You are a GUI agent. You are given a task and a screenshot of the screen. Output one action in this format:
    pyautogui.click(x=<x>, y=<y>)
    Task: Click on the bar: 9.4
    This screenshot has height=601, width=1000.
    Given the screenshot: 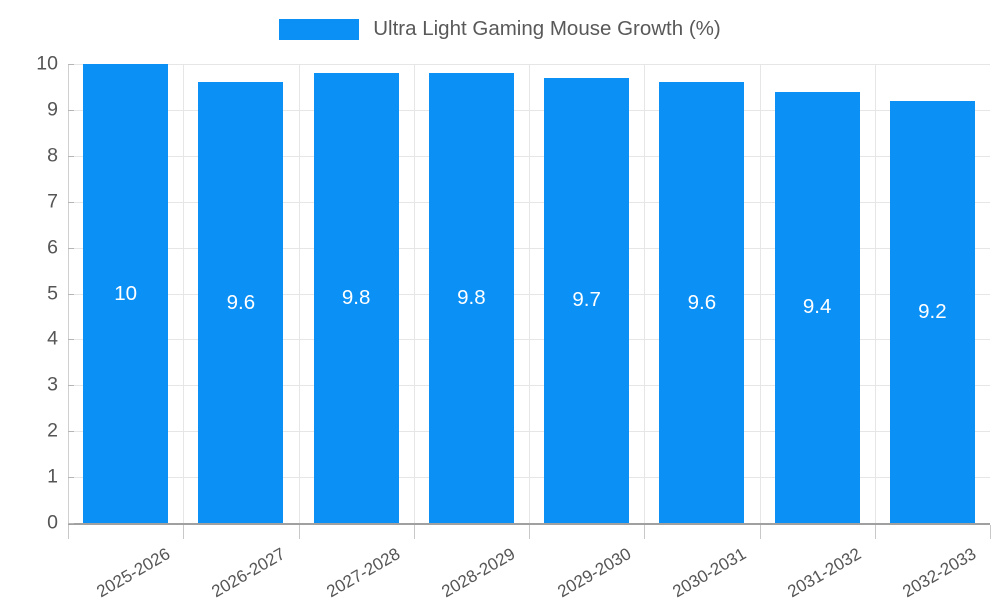 What is the action you would take?
    pyautogui.click(x=817, y=307)
    